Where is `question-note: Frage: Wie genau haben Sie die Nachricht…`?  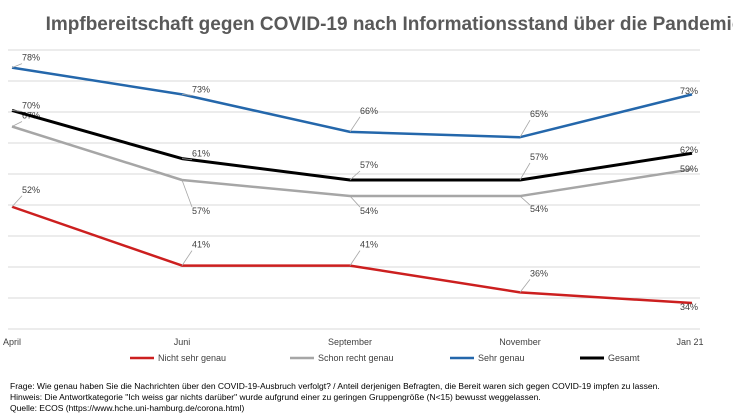 question-note: Frage: Wie genau haben Sie die Nachricht… is located at coordinates (335, 386).